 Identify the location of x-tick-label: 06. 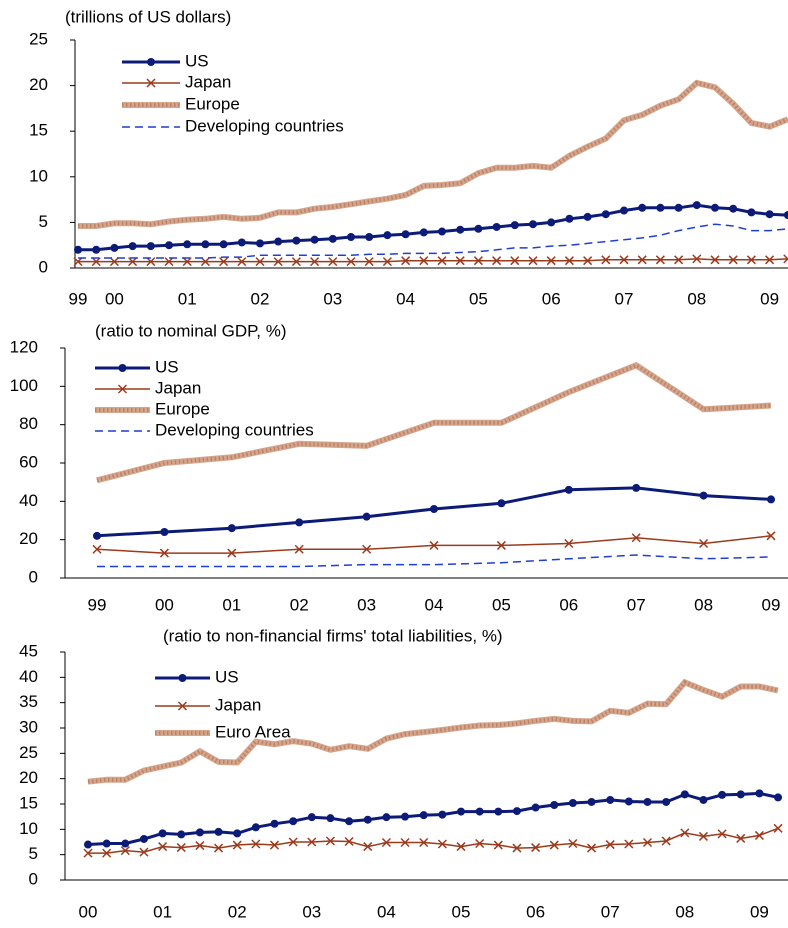
(535, 911).